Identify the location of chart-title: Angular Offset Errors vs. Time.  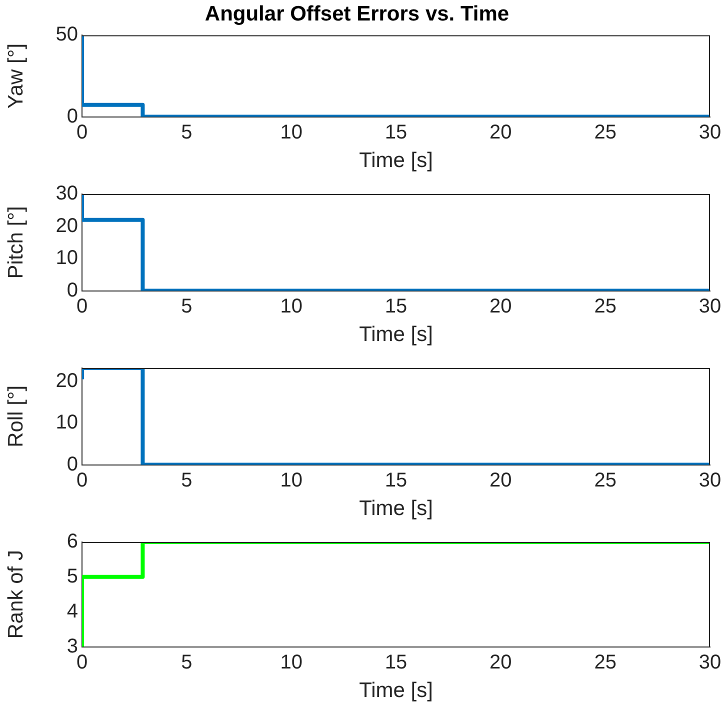
(357, 14).